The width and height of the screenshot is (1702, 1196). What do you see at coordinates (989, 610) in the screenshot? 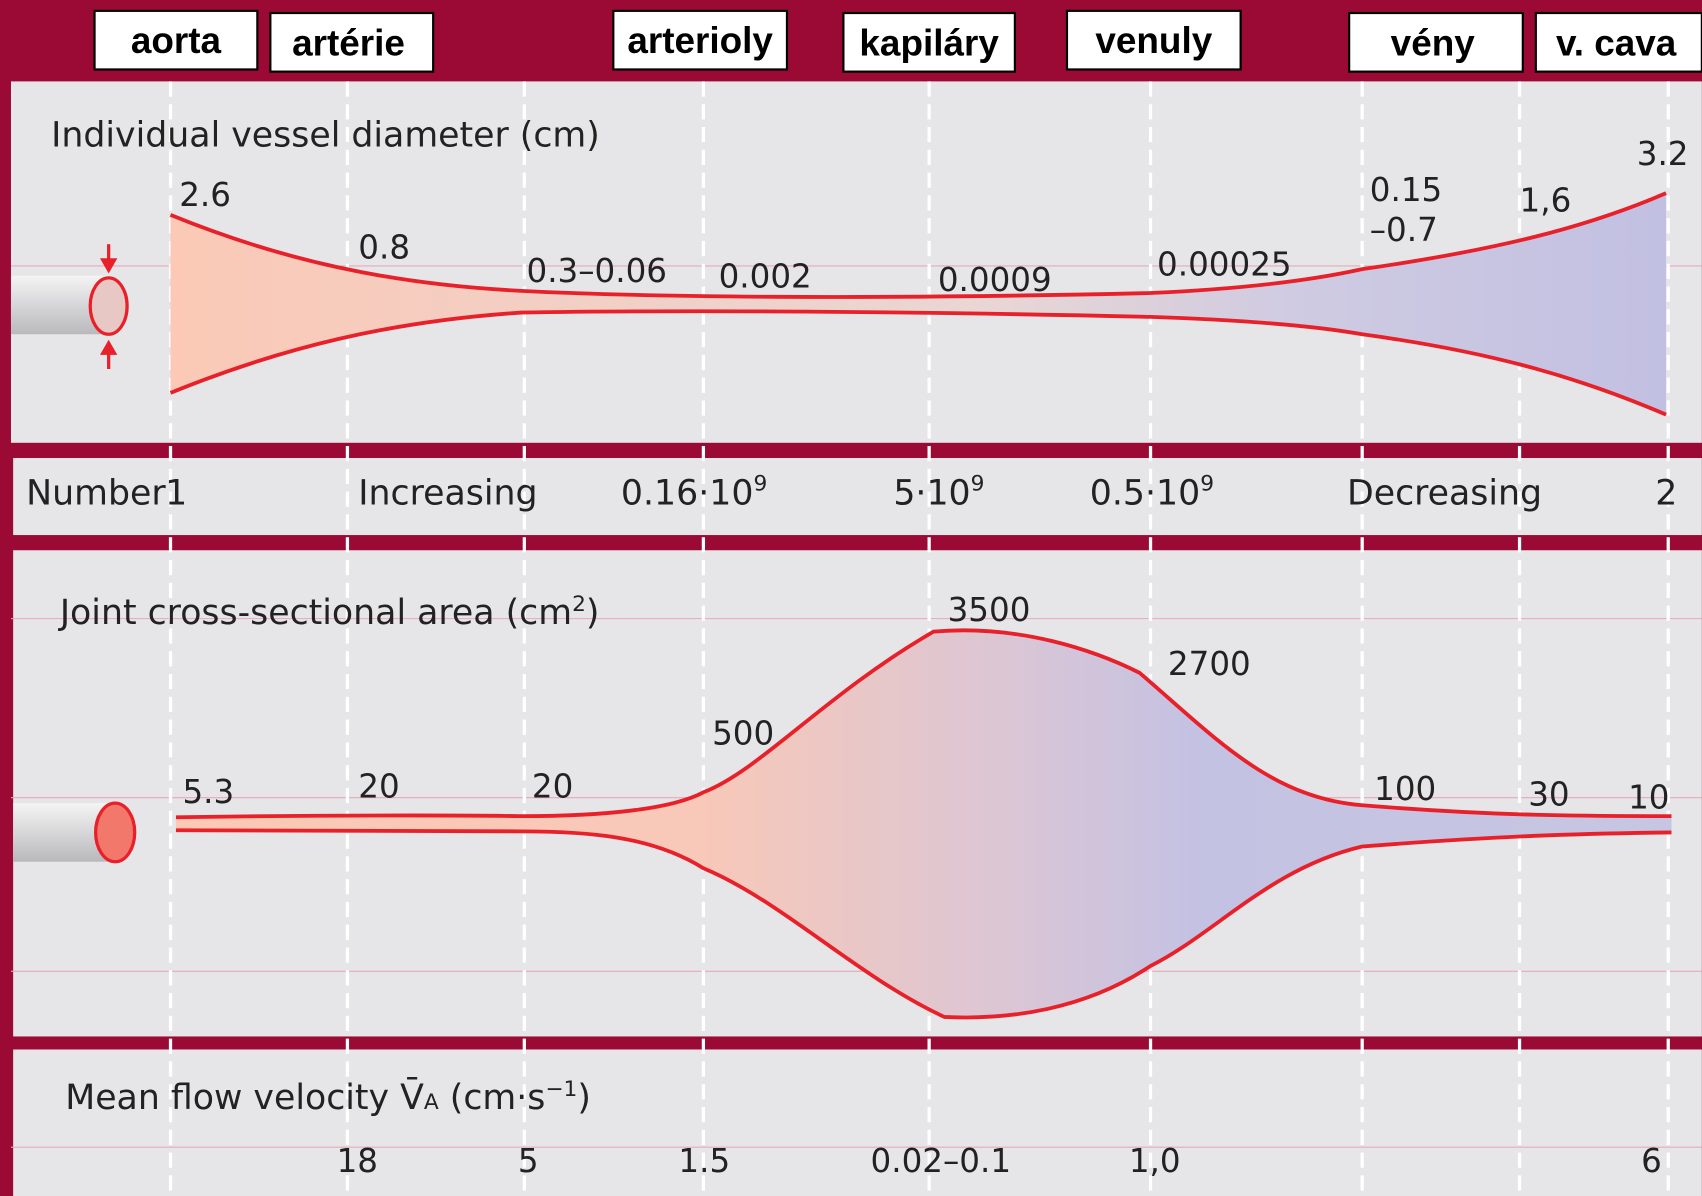
I see `value-label: 3500` at bounding box center [989, 610].